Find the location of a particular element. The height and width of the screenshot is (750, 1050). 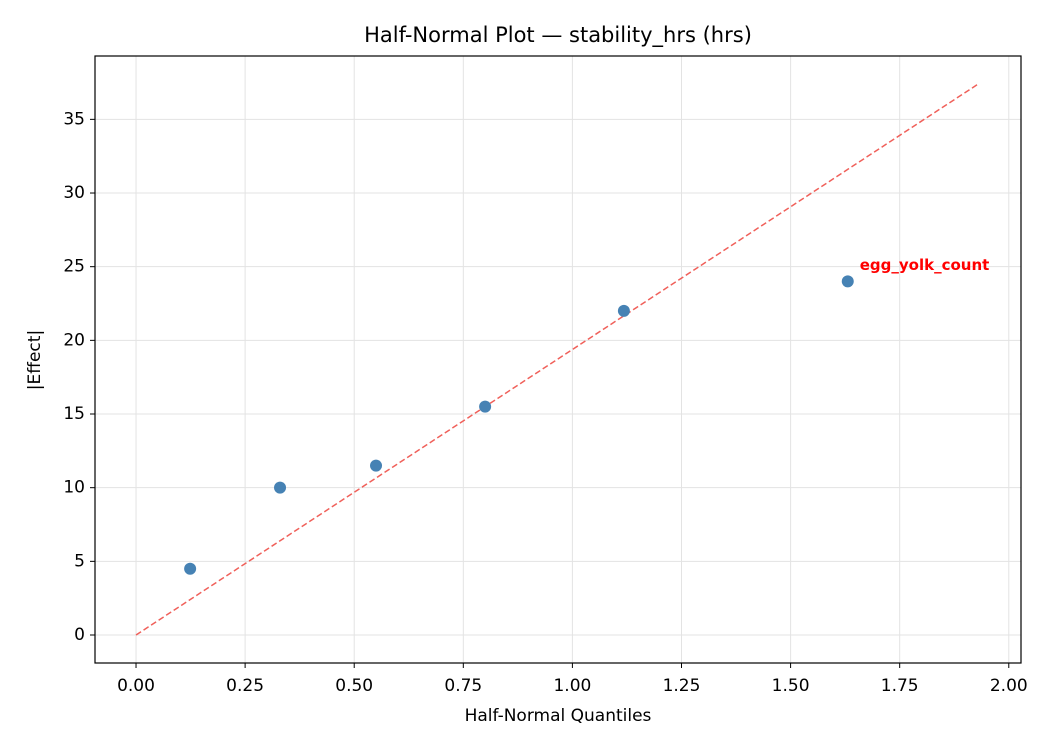

x-axis-label: Half-Normal Quantiles is located at coordinates (558, 716).